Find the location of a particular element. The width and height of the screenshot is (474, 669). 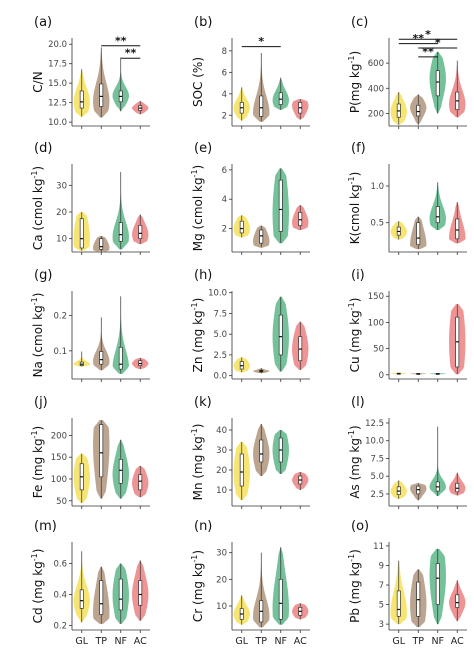

panel-a: (a) C/N 10.0 12.5 15.0 17.5 20.0 **** is located at coordinates (90, 72).